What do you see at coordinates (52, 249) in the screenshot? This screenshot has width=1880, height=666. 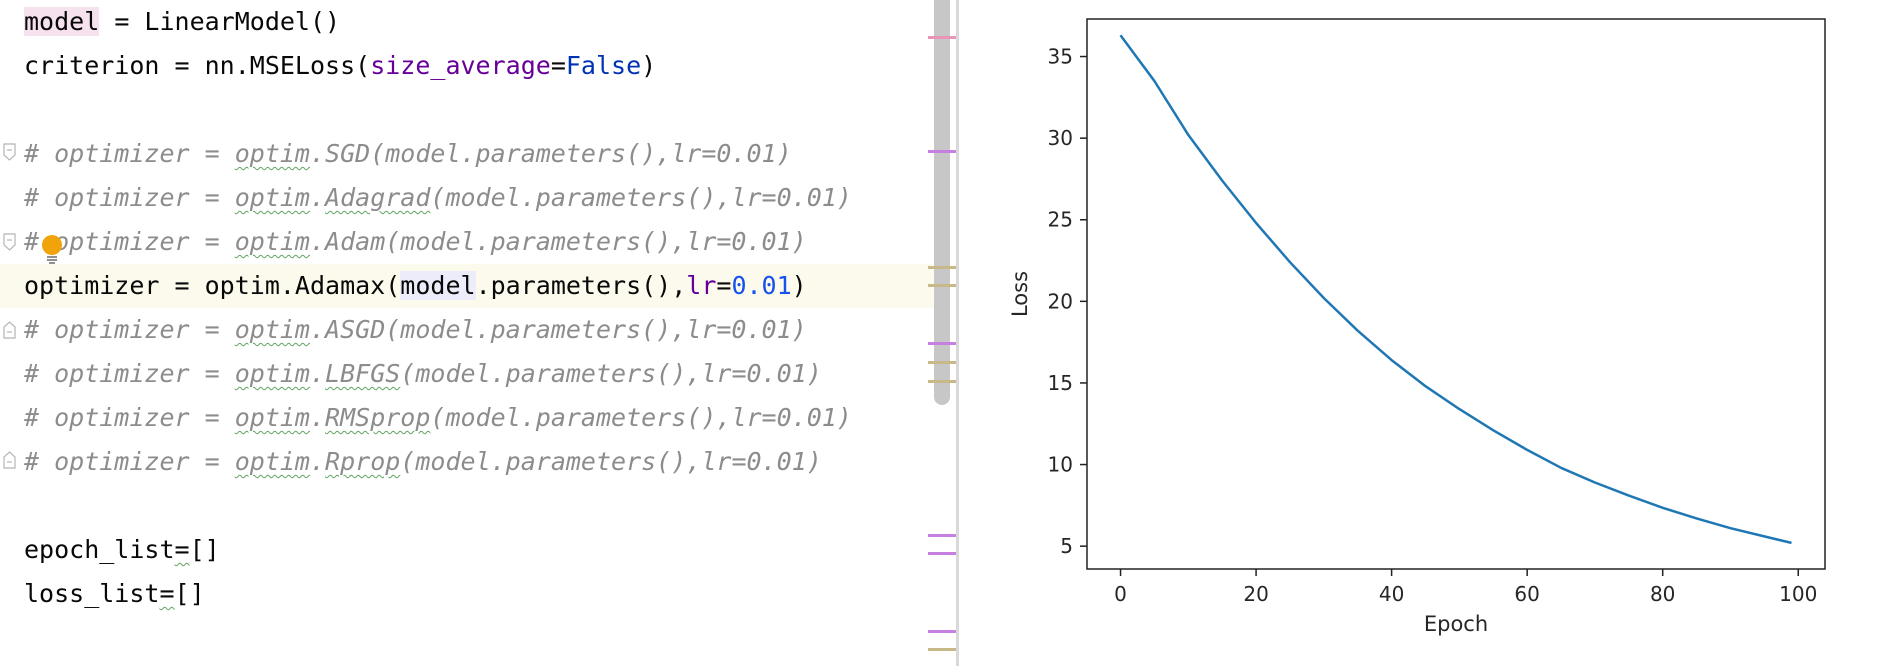 I see `lightbulb-icon` at bounding box center [52, 249].